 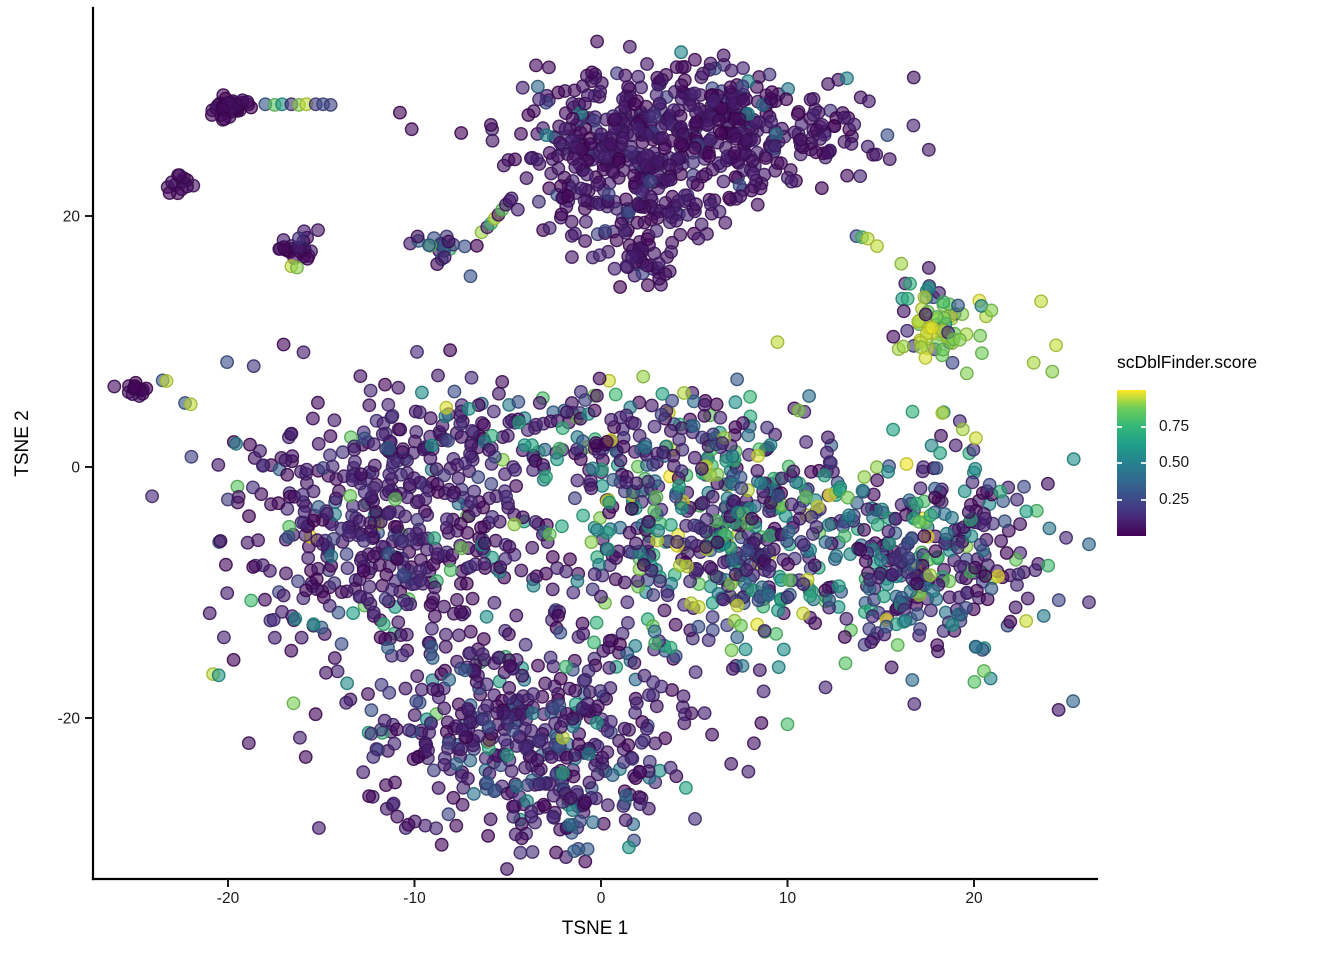 What do you see at coordinates (414, 898) in the screenshot?
I see `x-tick-label: -10` at bounding box center [414, 898].